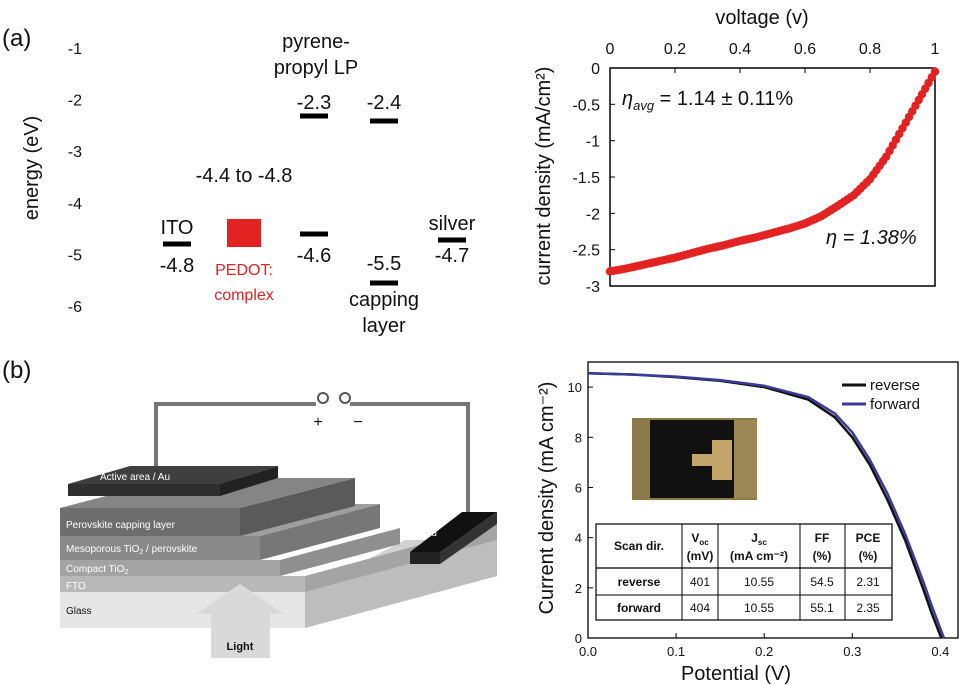 This screenshot has width=961, height=685. Describe the element at coordinates (578, 538) in the screenshot. I see `line-y-tick-label: 4` at that location.